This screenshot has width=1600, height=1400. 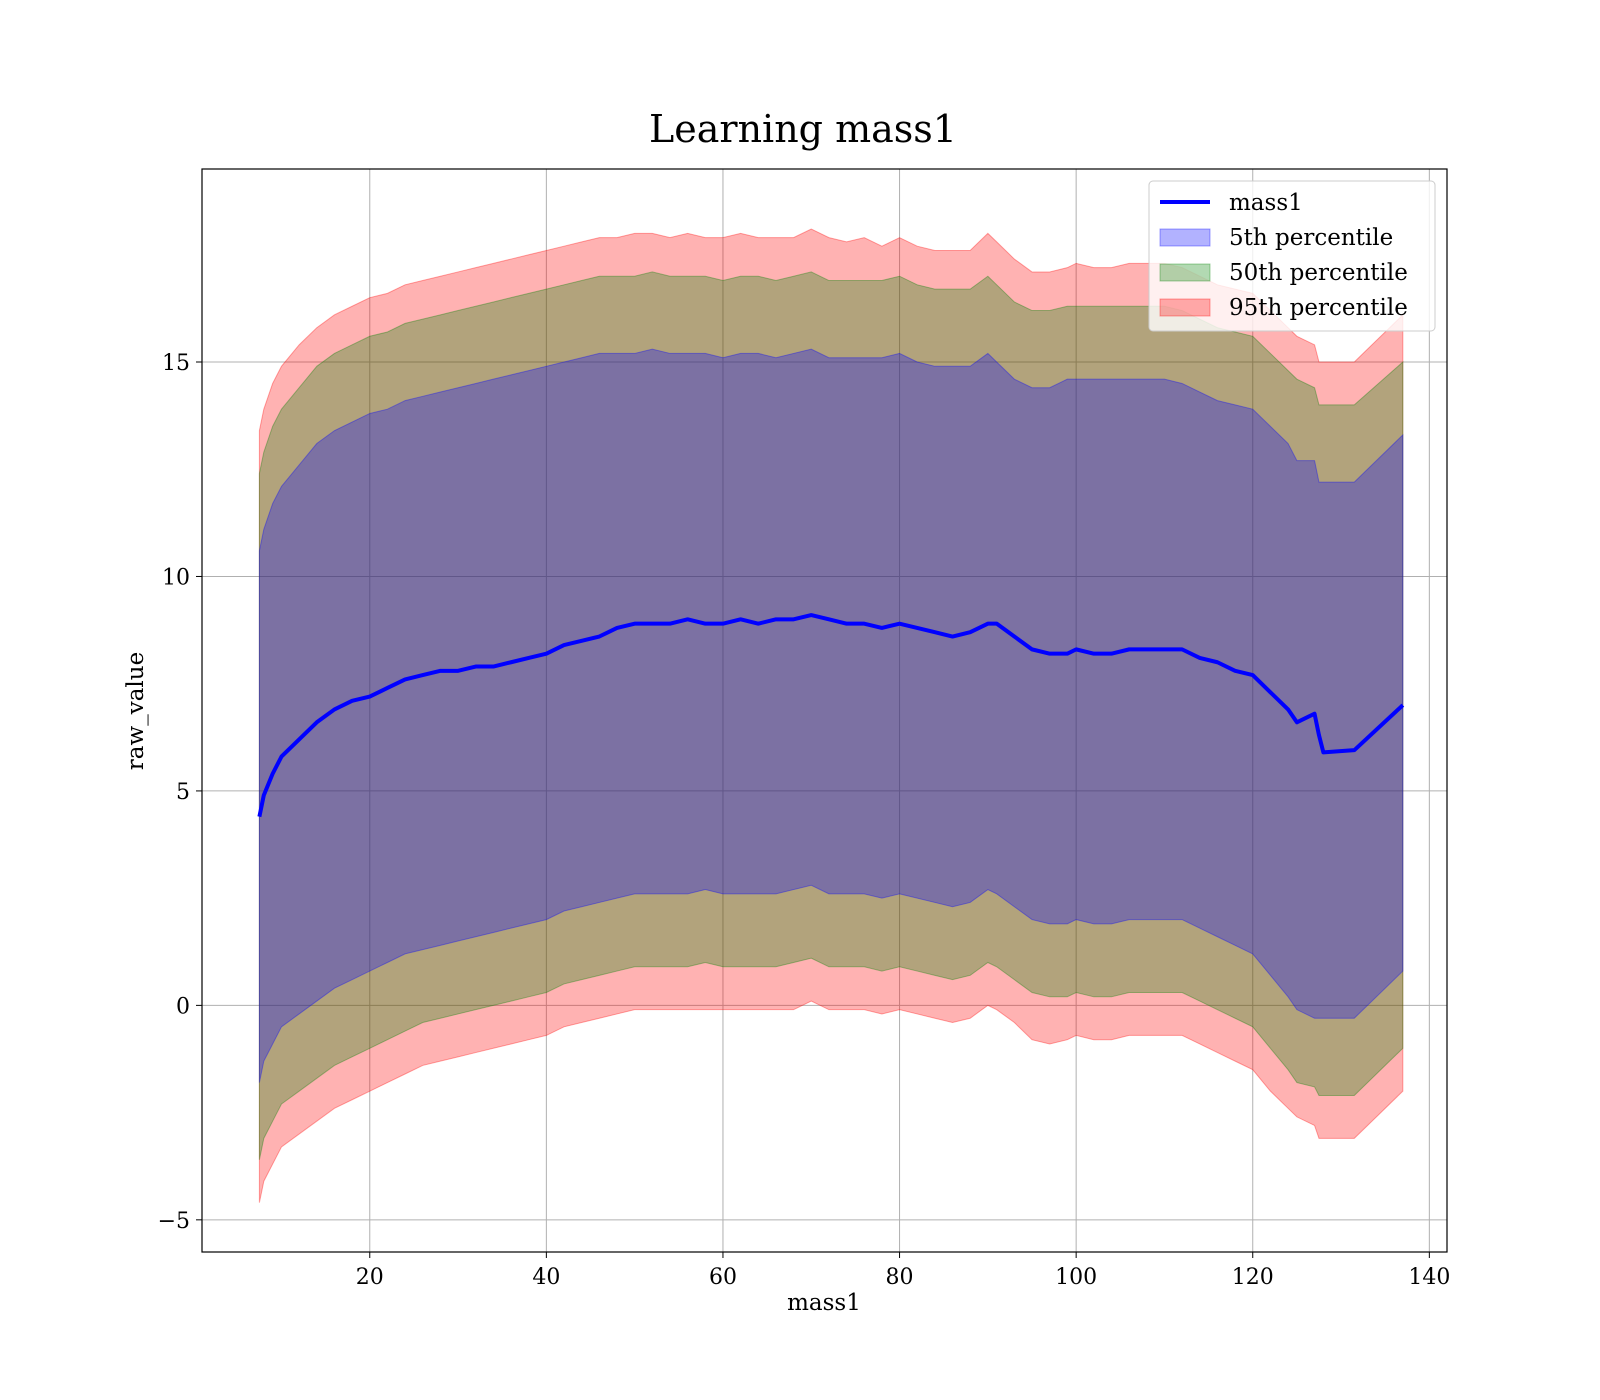 What do you see at coordinates (1076, 1277) in the screenshot?
I see `x-tick-label: 100` at bounding box center [1076, 1277].